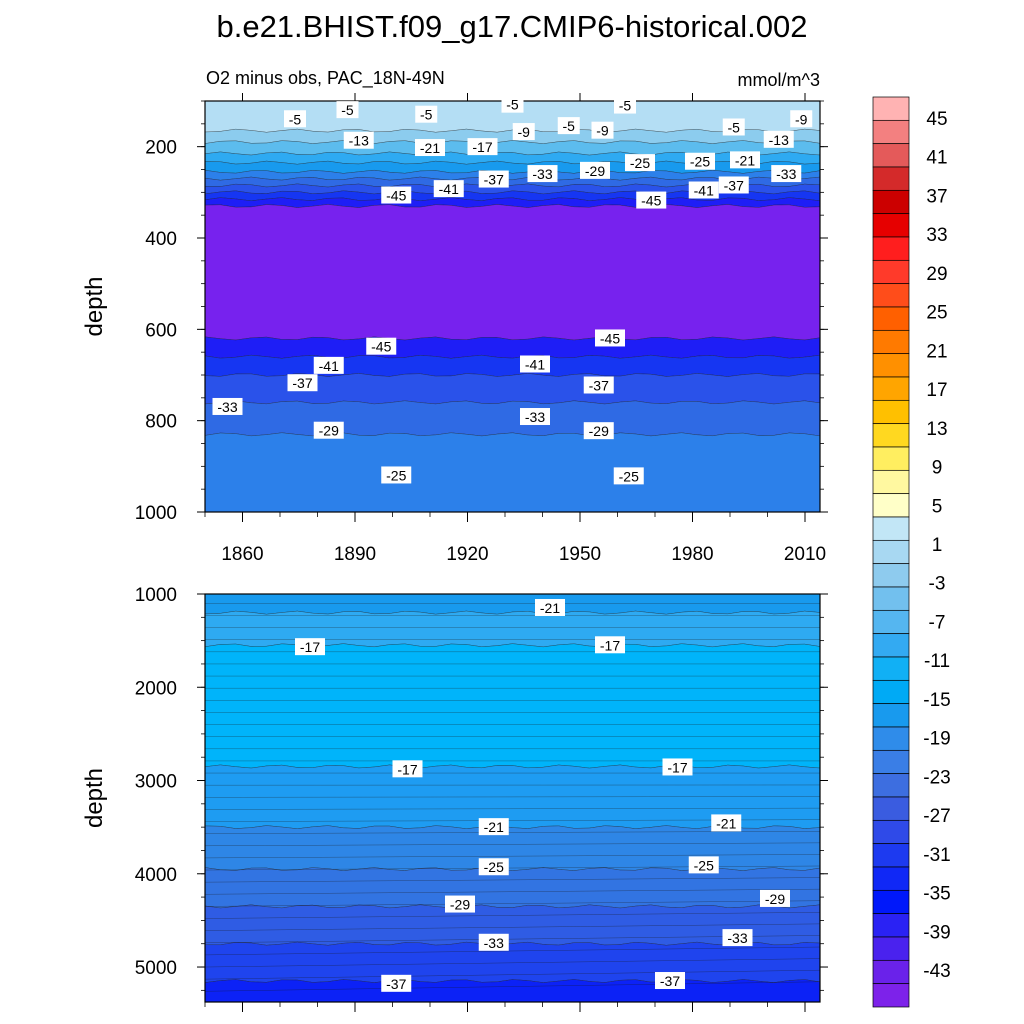 This screenshot has height=1024, width=1024. Describe the element at coordinates (936, 235) in the screenshot. I see `colorbar-label: 33` at that location.